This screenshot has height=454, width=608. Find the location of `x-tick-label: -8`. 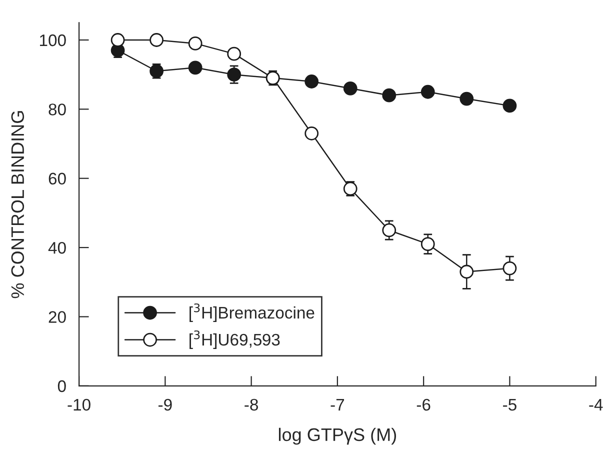

x-tick-label: -8 is located at coordinates (251, 404).